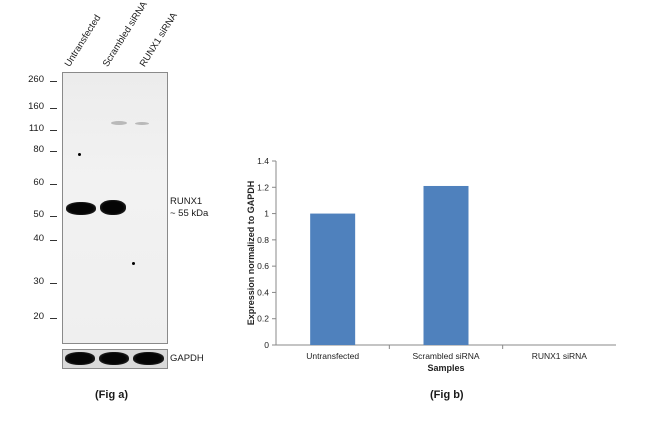  Describe the element at coordinates (189, 213) in the screenshot. I see `band-label-size: ~ 55 kDa` at that location.